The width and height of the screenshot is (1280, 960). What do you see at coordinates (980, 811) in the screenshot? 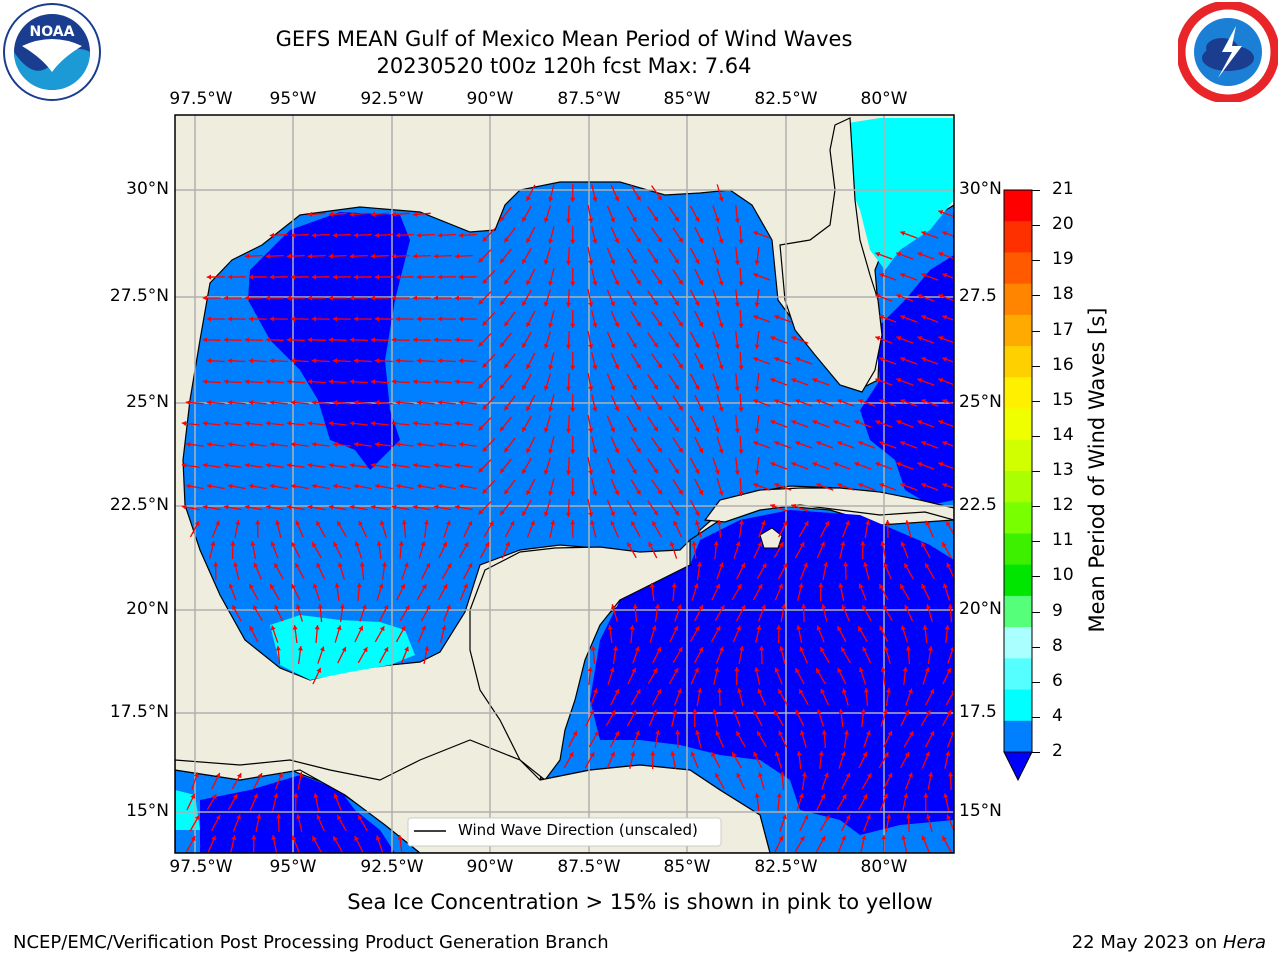
I see `lat-label-right: 15°N` at bounding box center [980, 811].